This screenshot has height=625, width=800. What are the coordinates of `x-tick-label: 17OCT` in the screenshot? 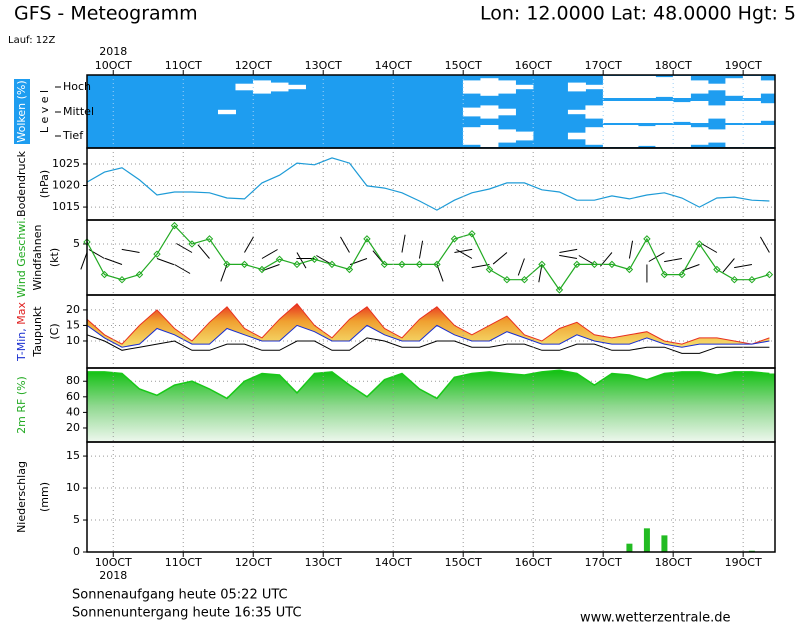 It's located at (603, 65).